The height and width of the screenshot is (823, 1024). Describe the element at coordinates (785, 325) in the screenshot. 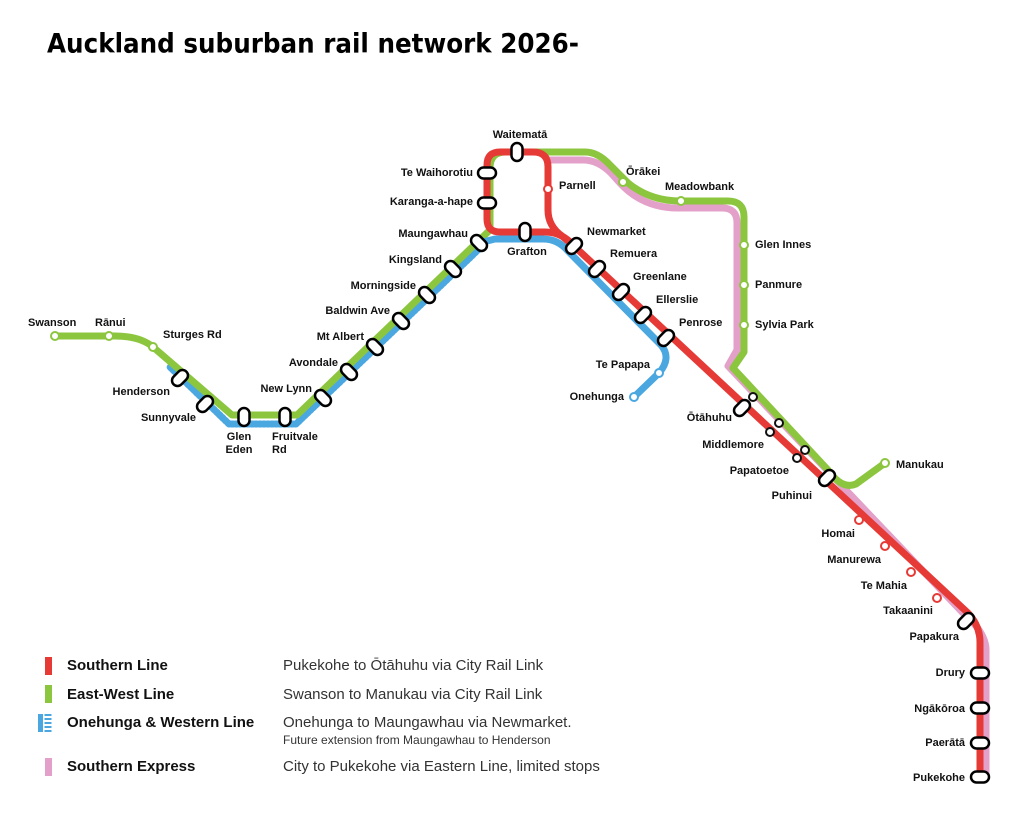

I see `station-label: Sylvia Park` at that location.